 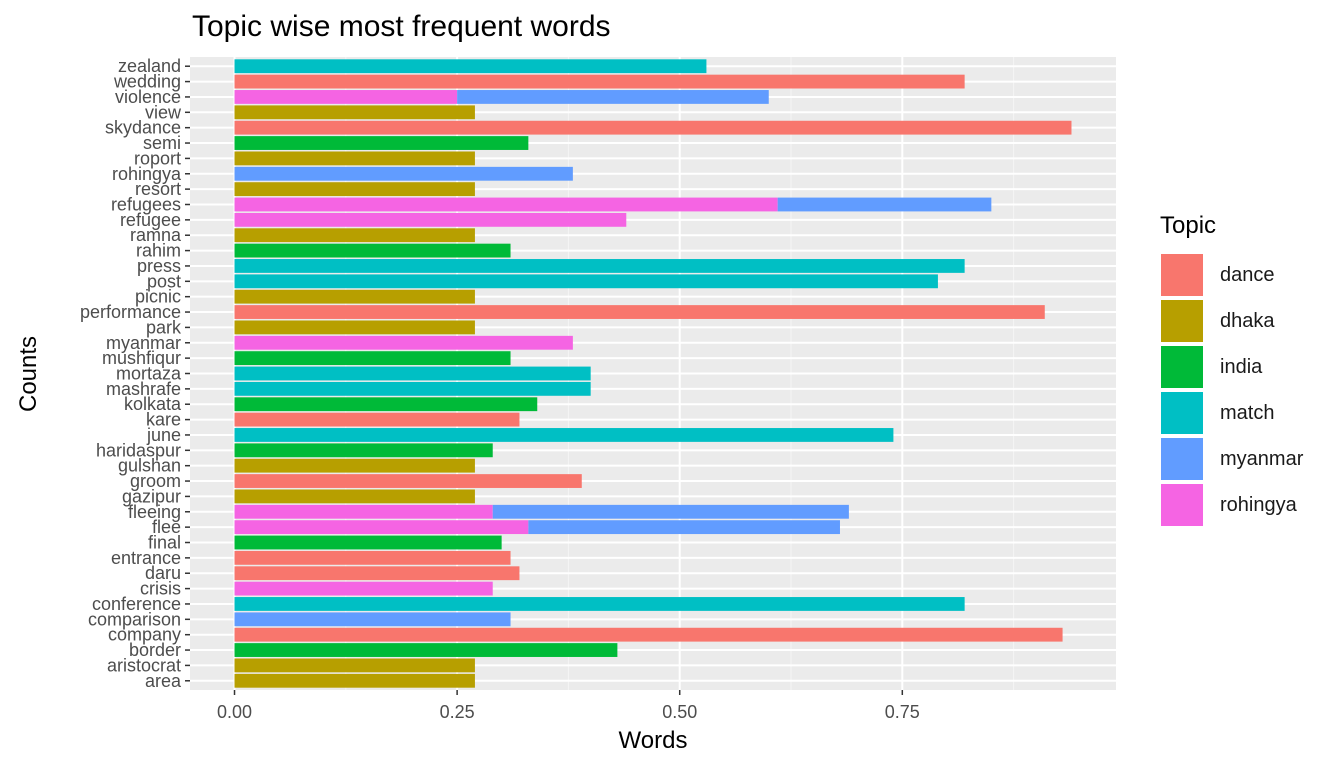 I want to click on bar-view-dhaka, so click(x=354, y=112).